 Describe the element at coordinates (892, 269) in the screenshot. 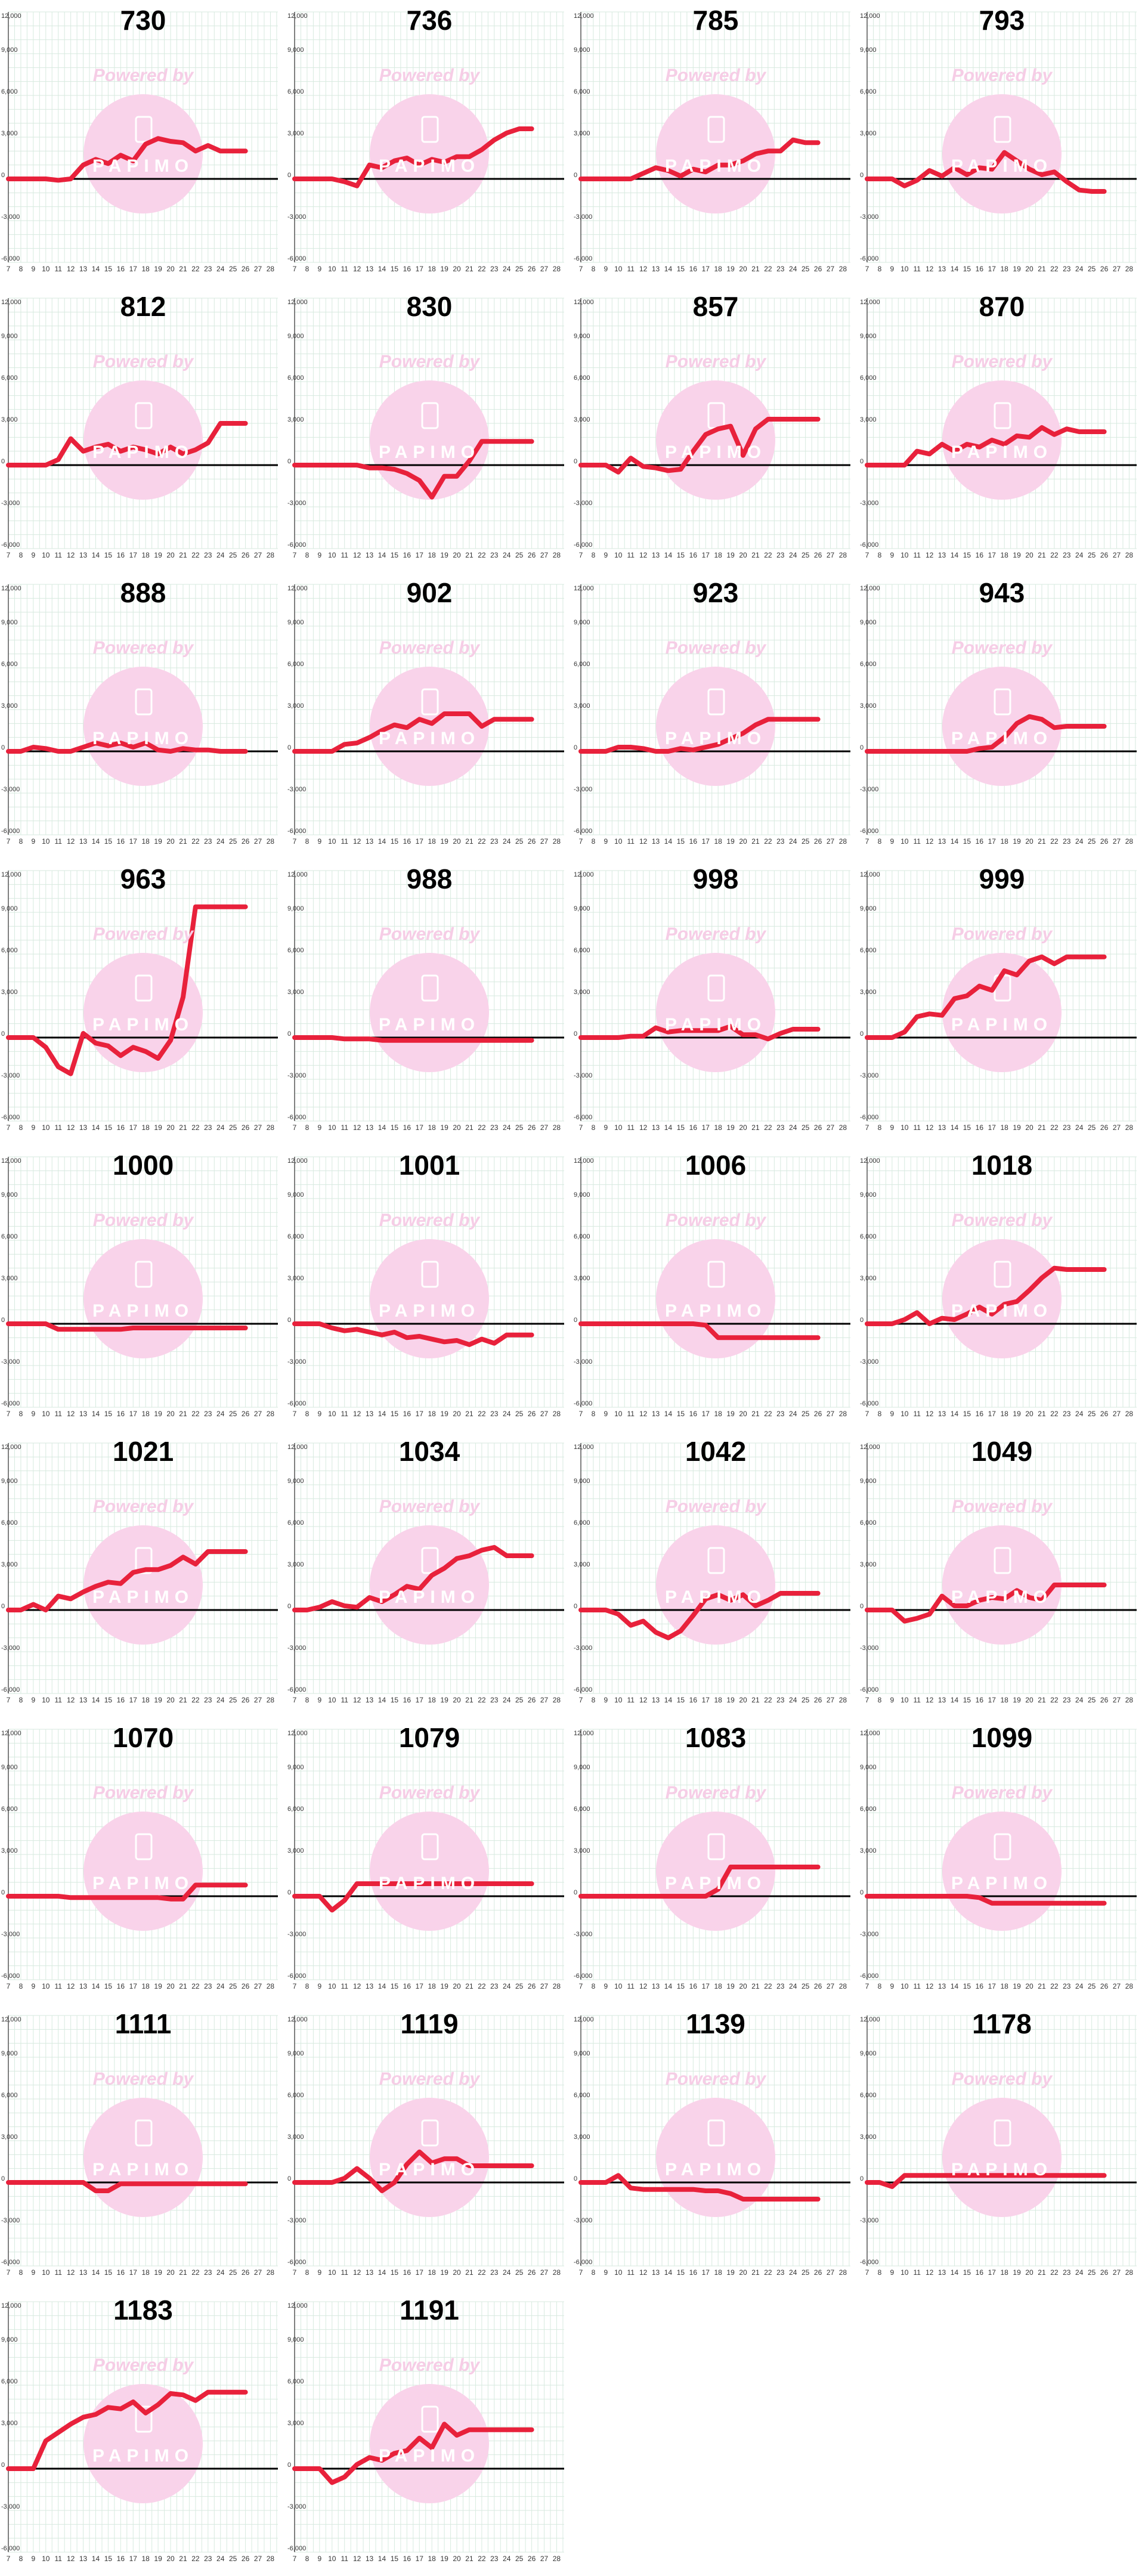

I see `x-tick-label: 9` at that location.